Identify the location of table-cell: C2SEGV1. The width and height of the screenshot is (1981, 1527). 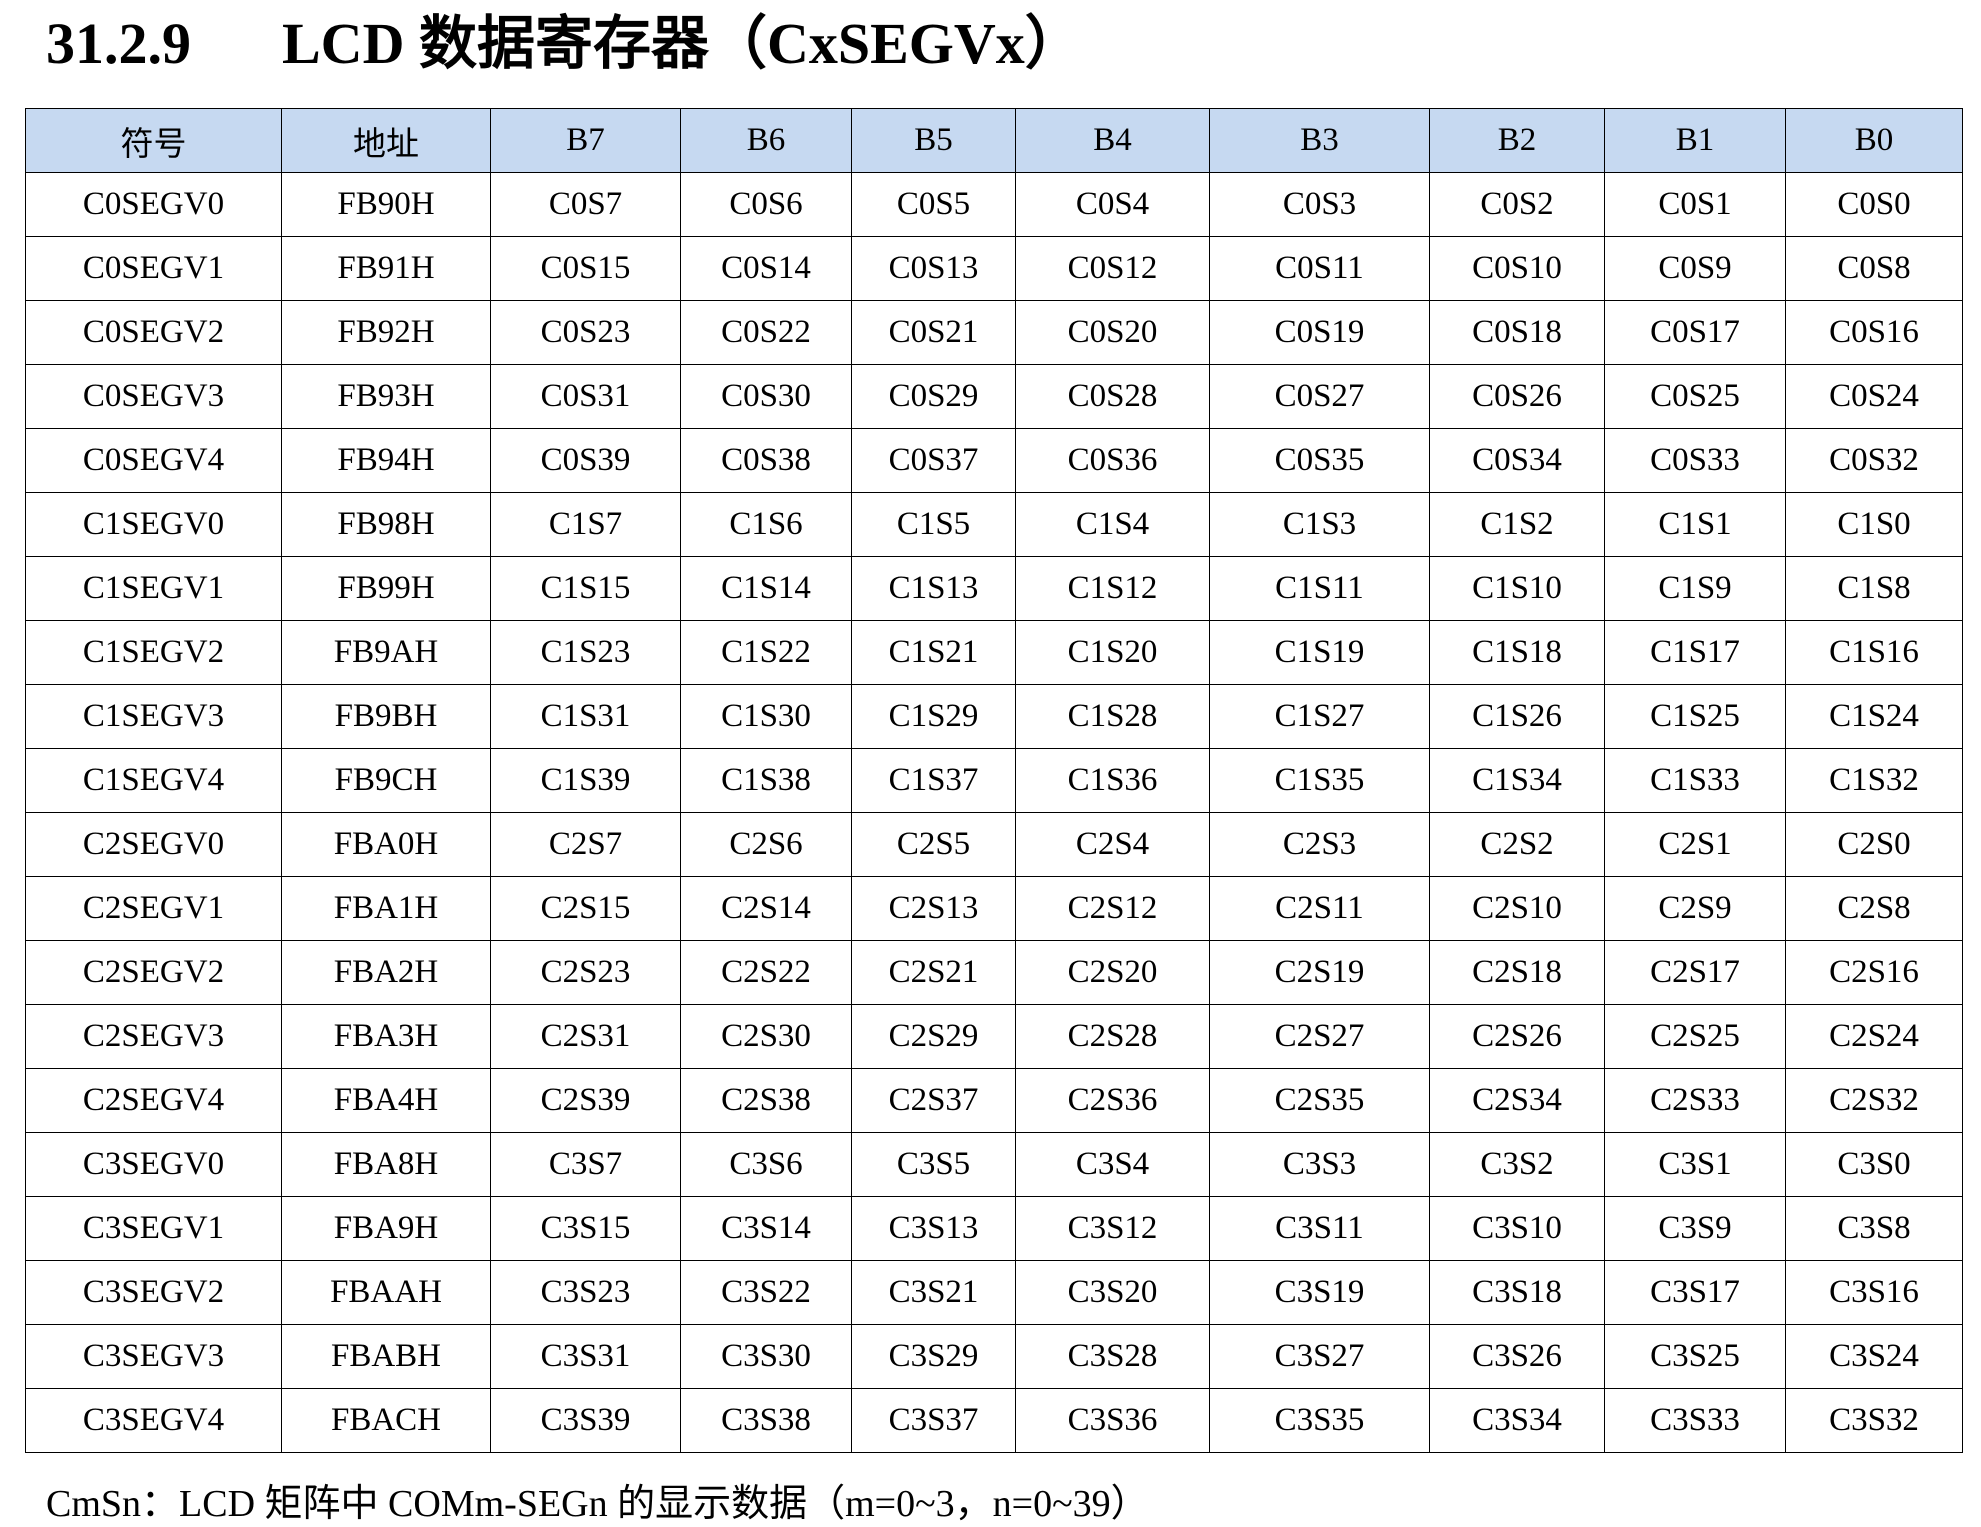
(153, 908).